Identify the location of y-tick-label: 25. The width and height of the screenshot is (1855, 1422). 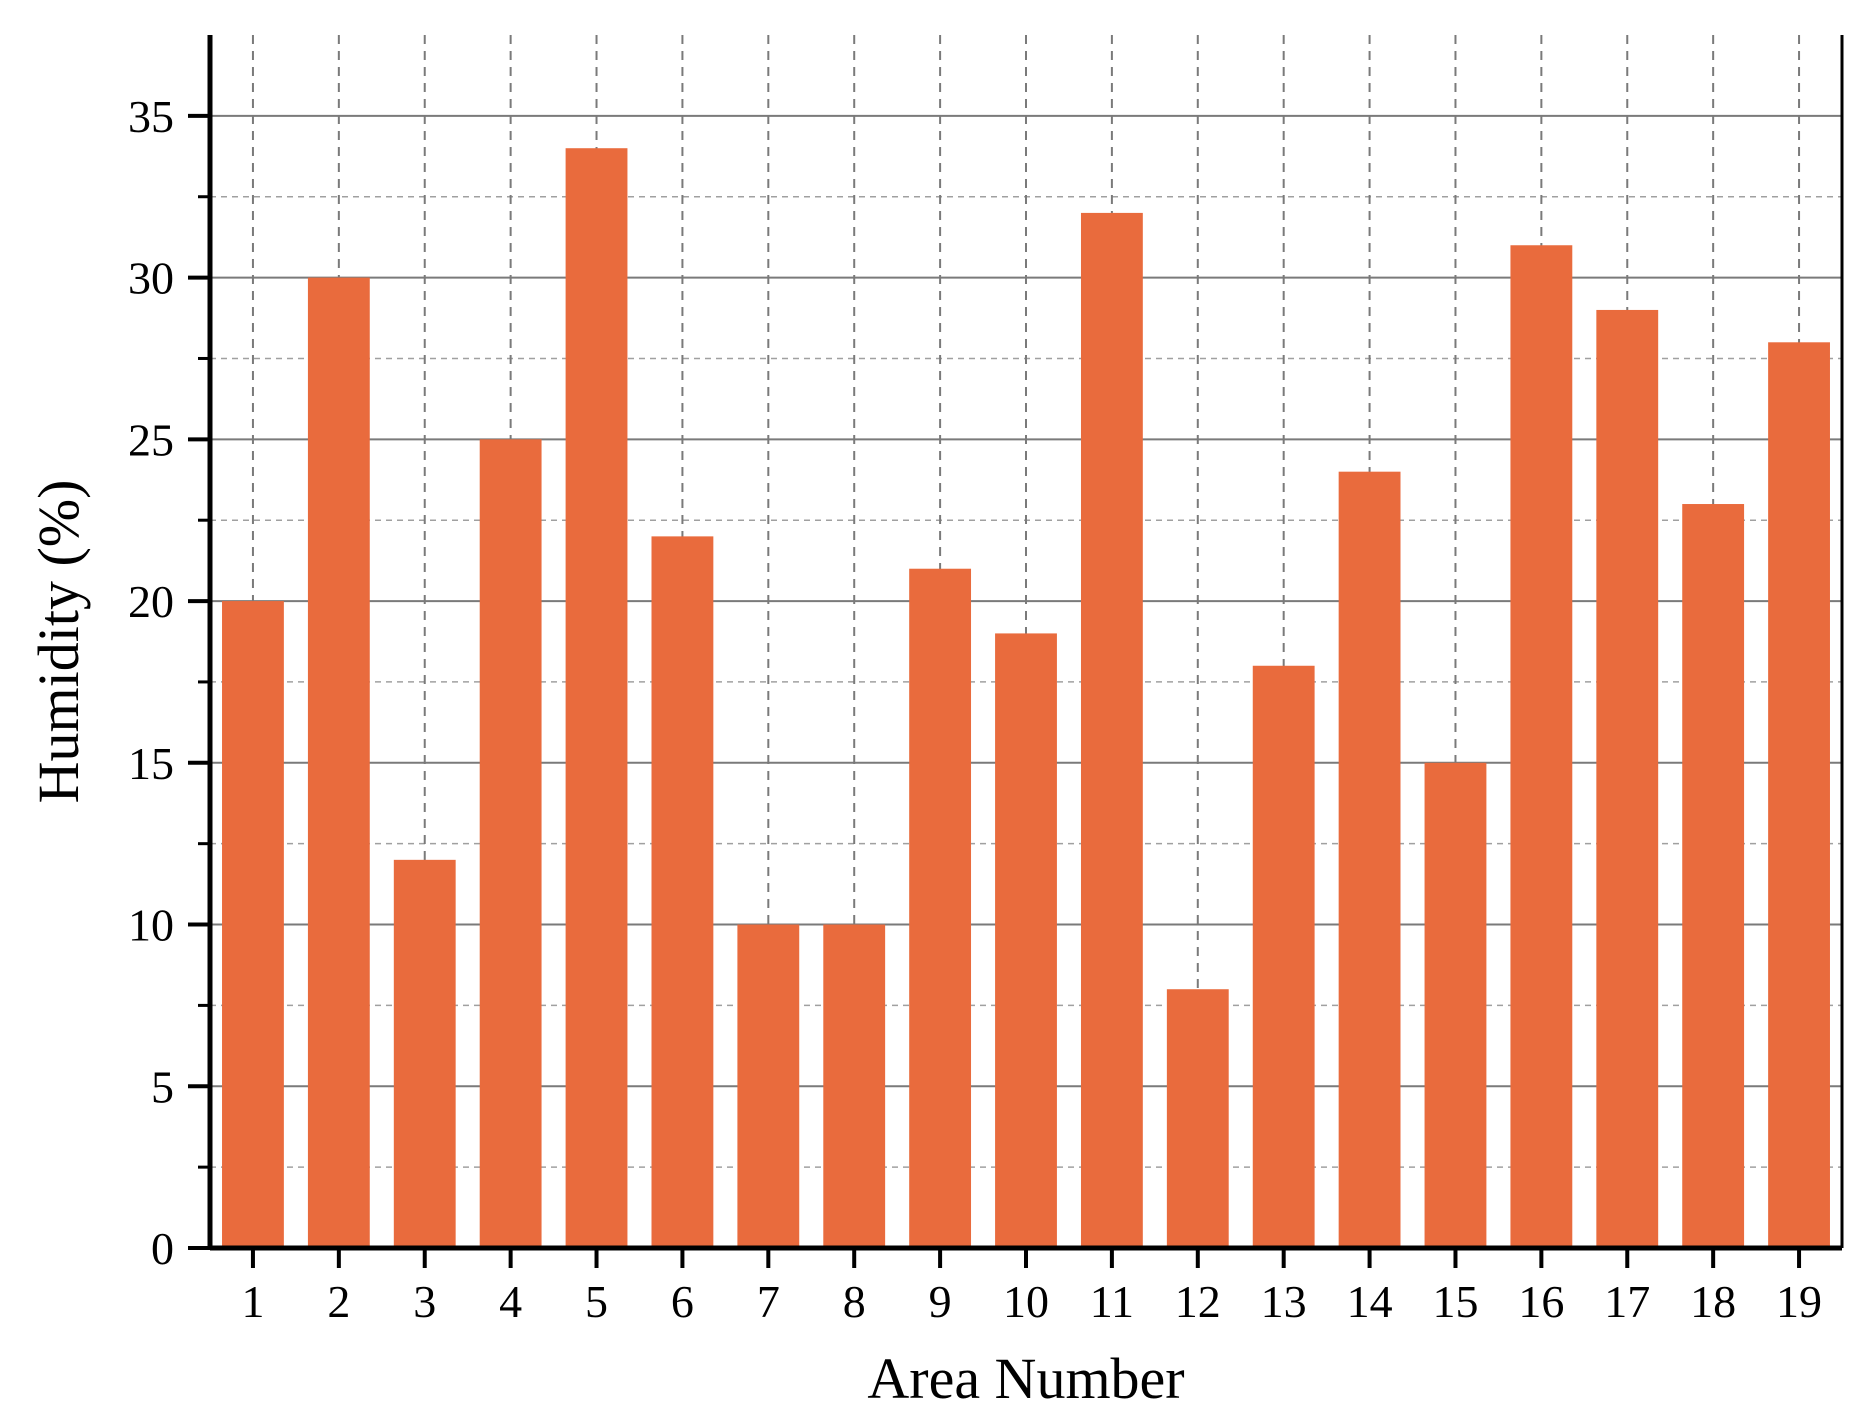
(151, 439).